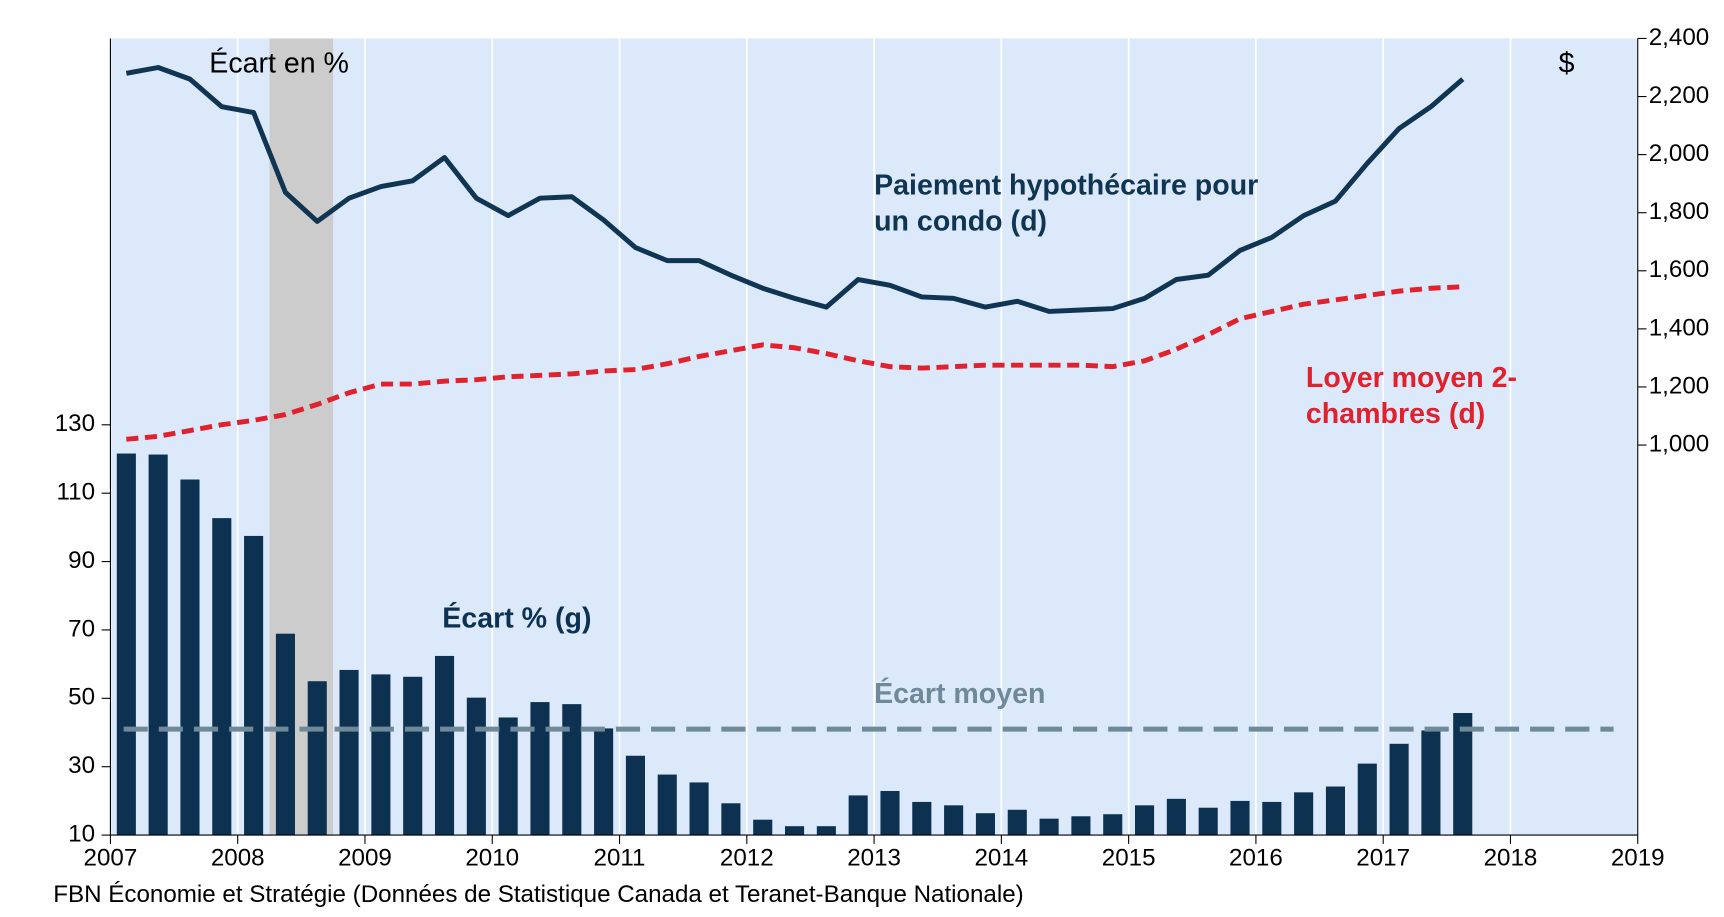  Describe the element at coordinates (1679, 95) in the screenshot. I see `y2-tick-label: 2,200` at that location.